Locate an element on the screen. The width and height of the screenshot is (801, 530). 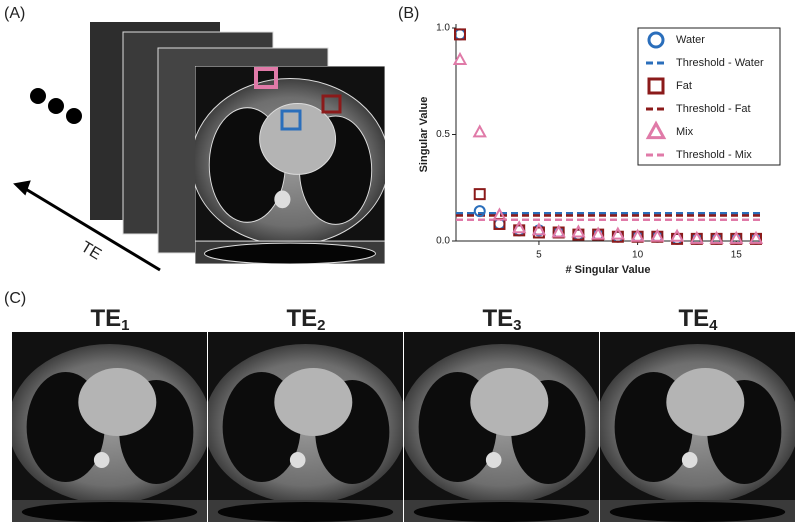
x-tick-label: 5 is located at coordinates (539, 255).